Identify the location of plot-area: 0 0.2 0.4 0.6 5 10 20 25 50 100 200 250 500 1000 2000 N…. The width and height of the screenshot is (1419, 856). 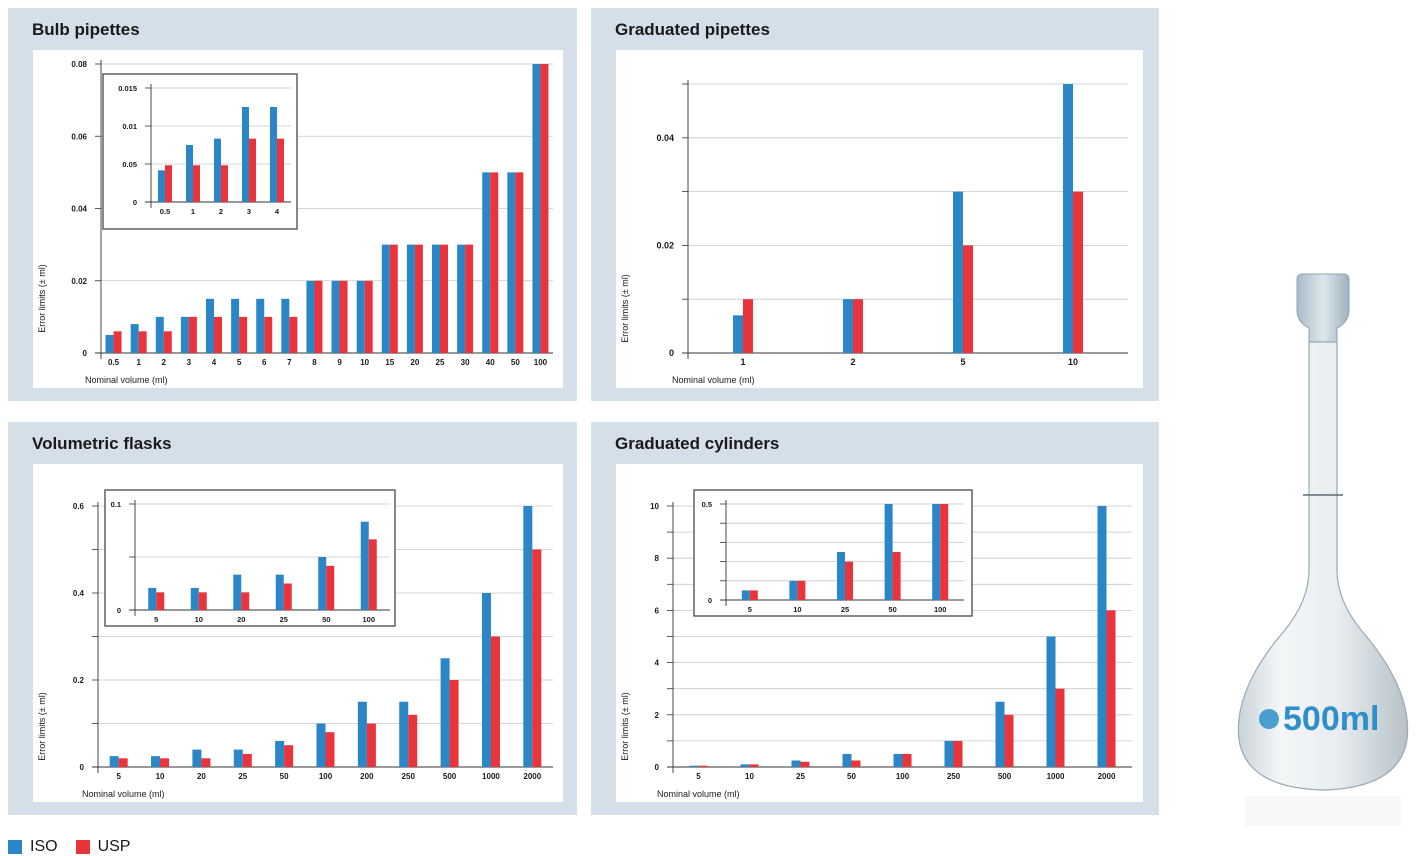
(298, 633).